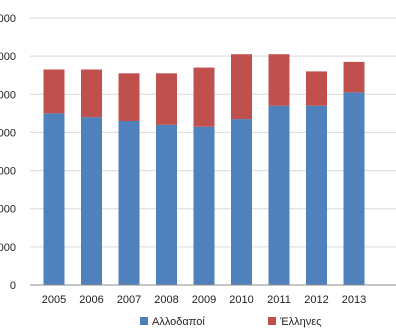 The width and height of the screenshot is (396, 331). I want to click on x-axis-ticks: 2005 2006 2007 2008 2009 2010 2011 2012 2013, so click(204, 300).